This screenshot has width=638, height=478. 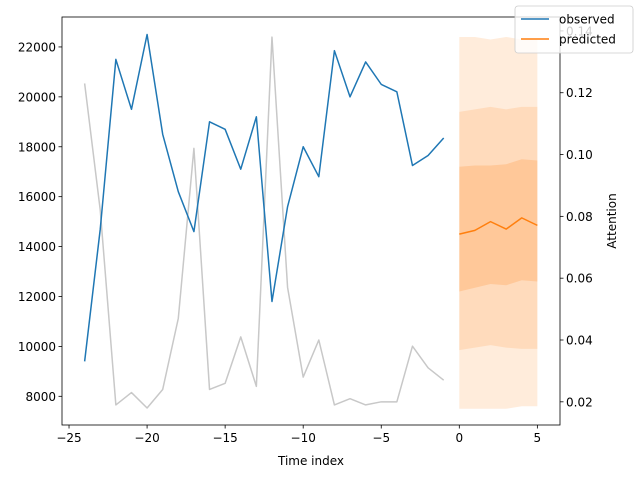 What do you see at coordinates (538, 438) in the screenshot?
I see `x-tick-label: 5` at bounding box center [538, 438].